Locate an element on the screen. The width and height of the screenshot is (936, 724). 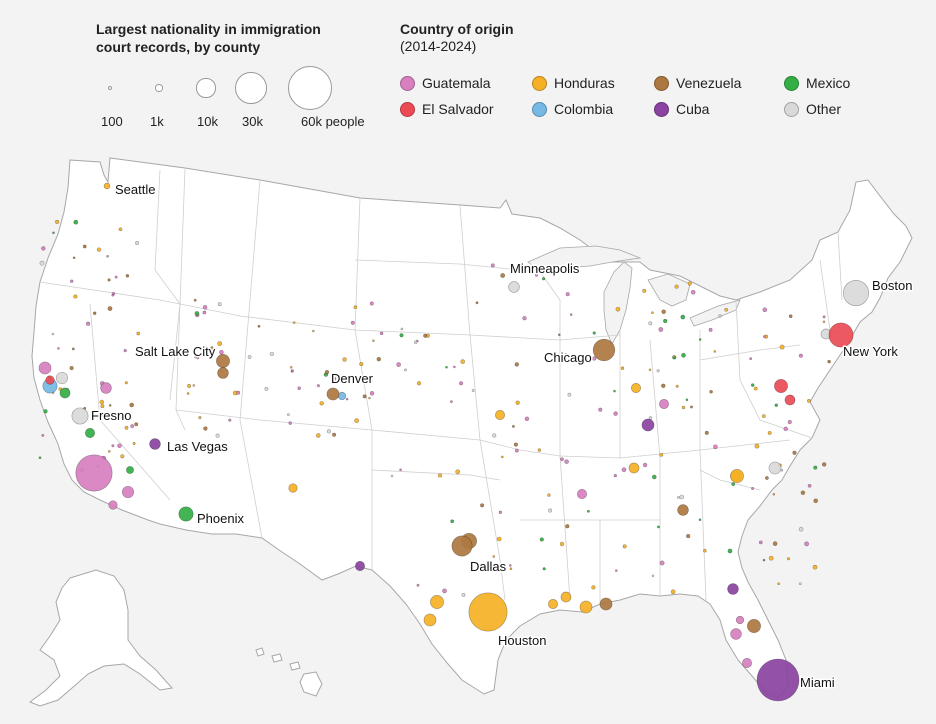
city-label-phoenix: Phoenix is located at coordinates (220, 518).